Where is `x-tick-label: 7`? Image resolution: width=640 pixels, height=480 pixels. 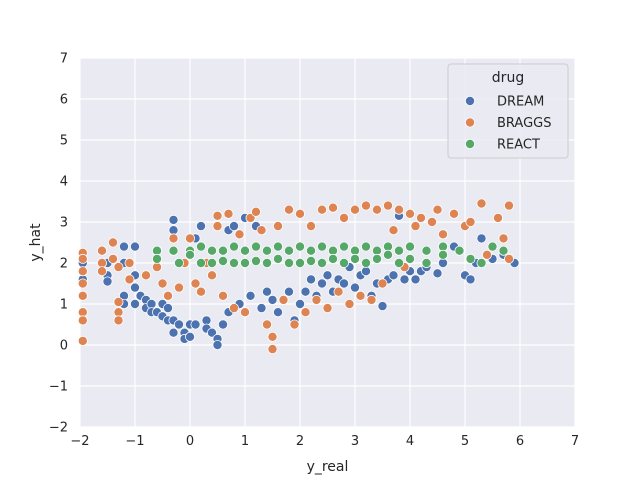
x-tick-label: 7 is located at coordinates (575, 441).